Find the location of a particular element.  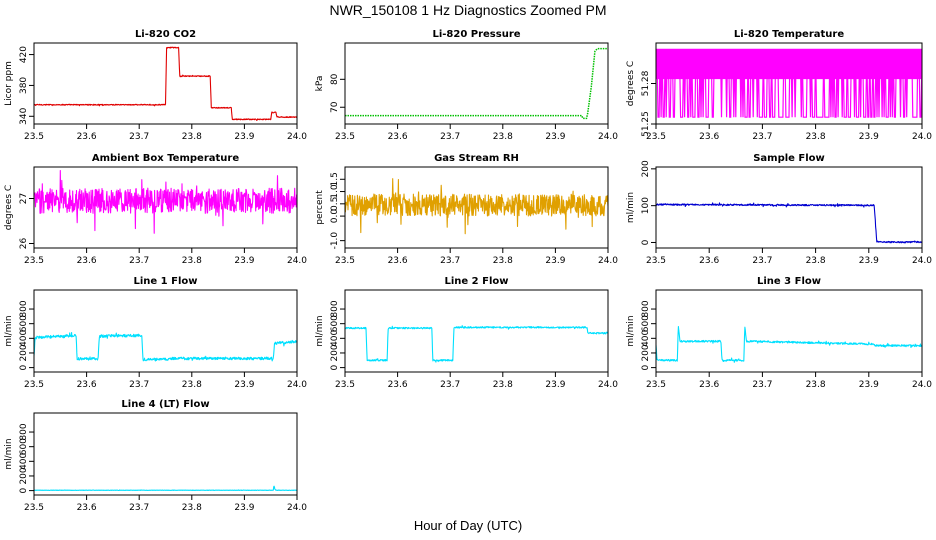

y-tick-label: 340 is located at coordinates (24, 115).